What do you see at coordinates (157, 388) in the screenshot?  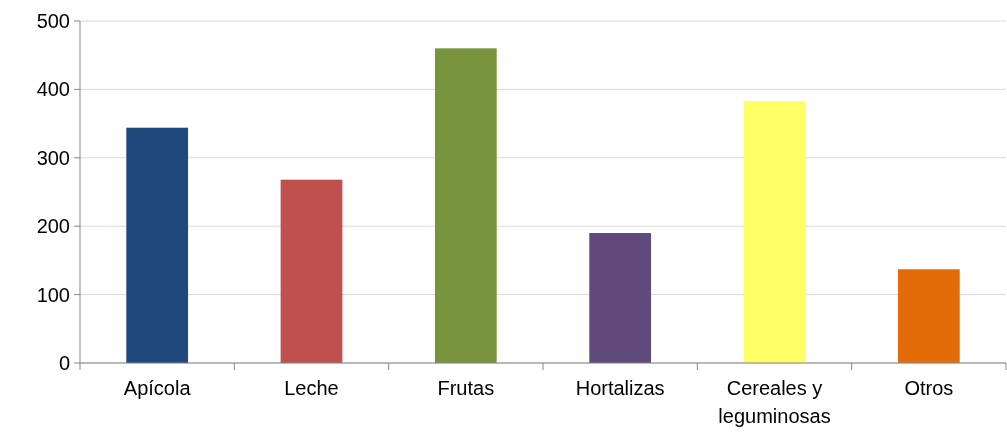 I see `x-tick-label: Apícola` at bounding box center [157, 388].